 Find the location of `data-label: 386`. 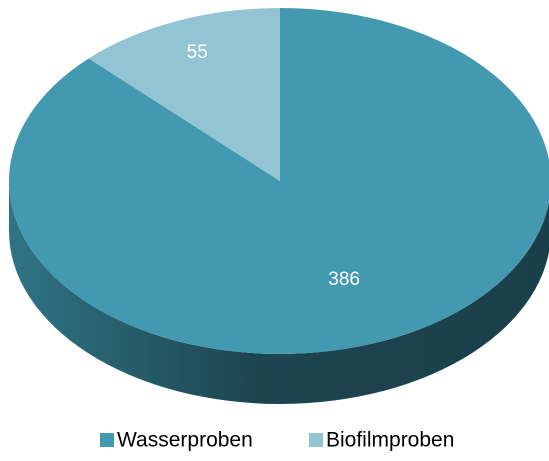

data-label: 386 is located at coordinates (344, 279).